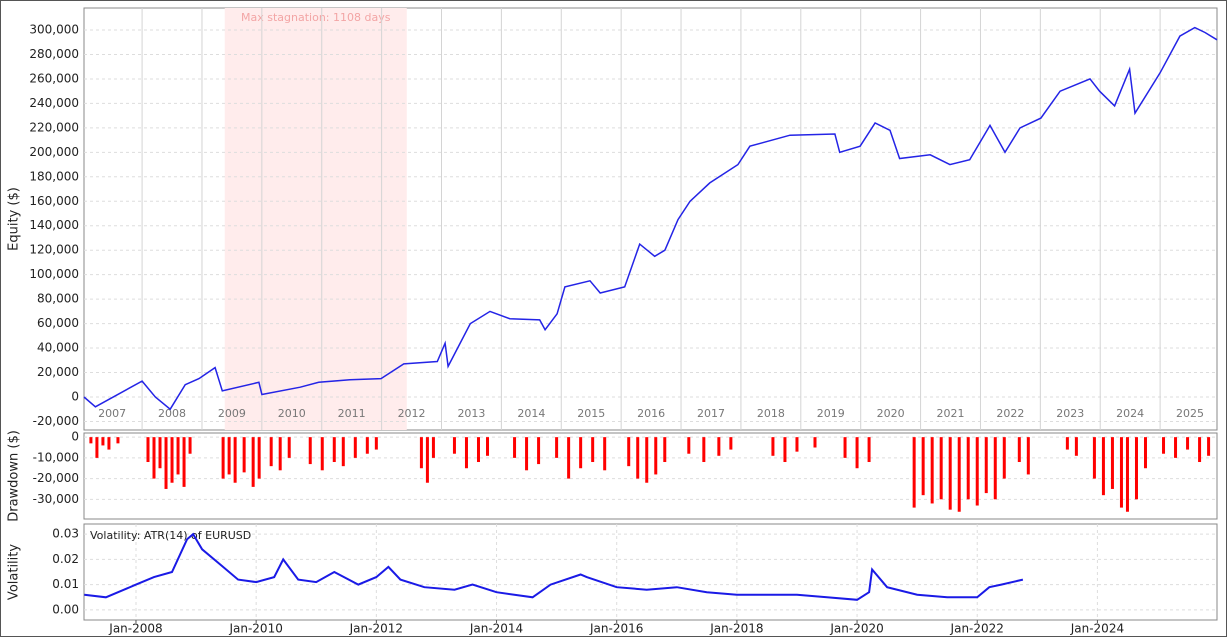 This screenshot has height=637, width=1227. Describe the element at coordinates (616, 629) in the screenshot. I see `x-tick-label: Jan-2016` at that location.